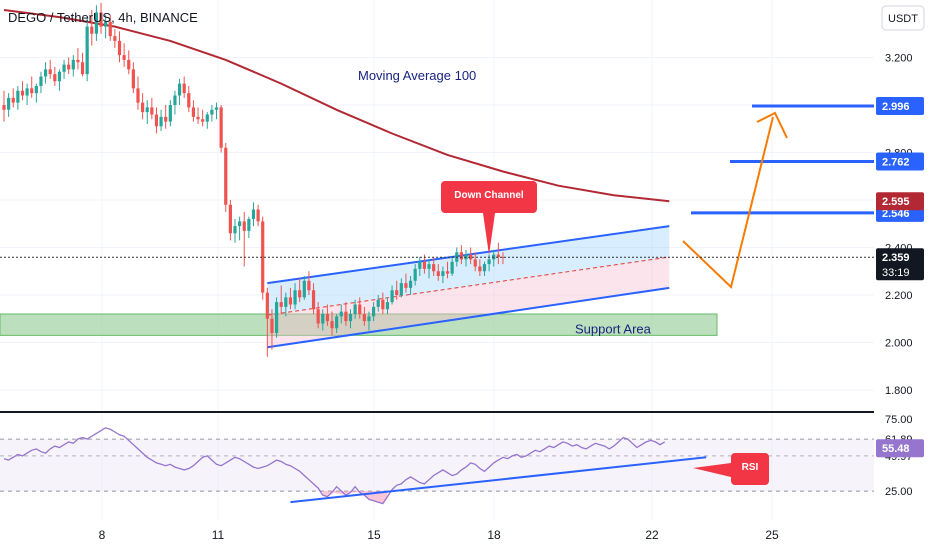  What do you see at coordinates (498, 480) in the screenshot?
I see `rsi-trendline` at bounding box center [498, 480].